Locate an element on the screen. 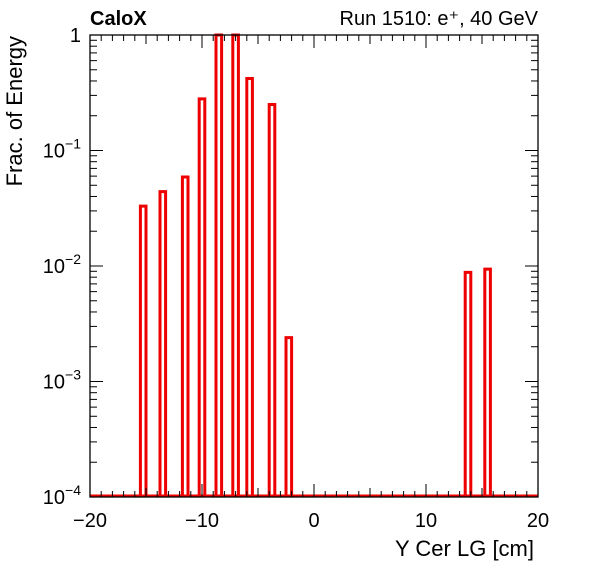  x-tick-label: −20 is located at coordinates (90, 521).